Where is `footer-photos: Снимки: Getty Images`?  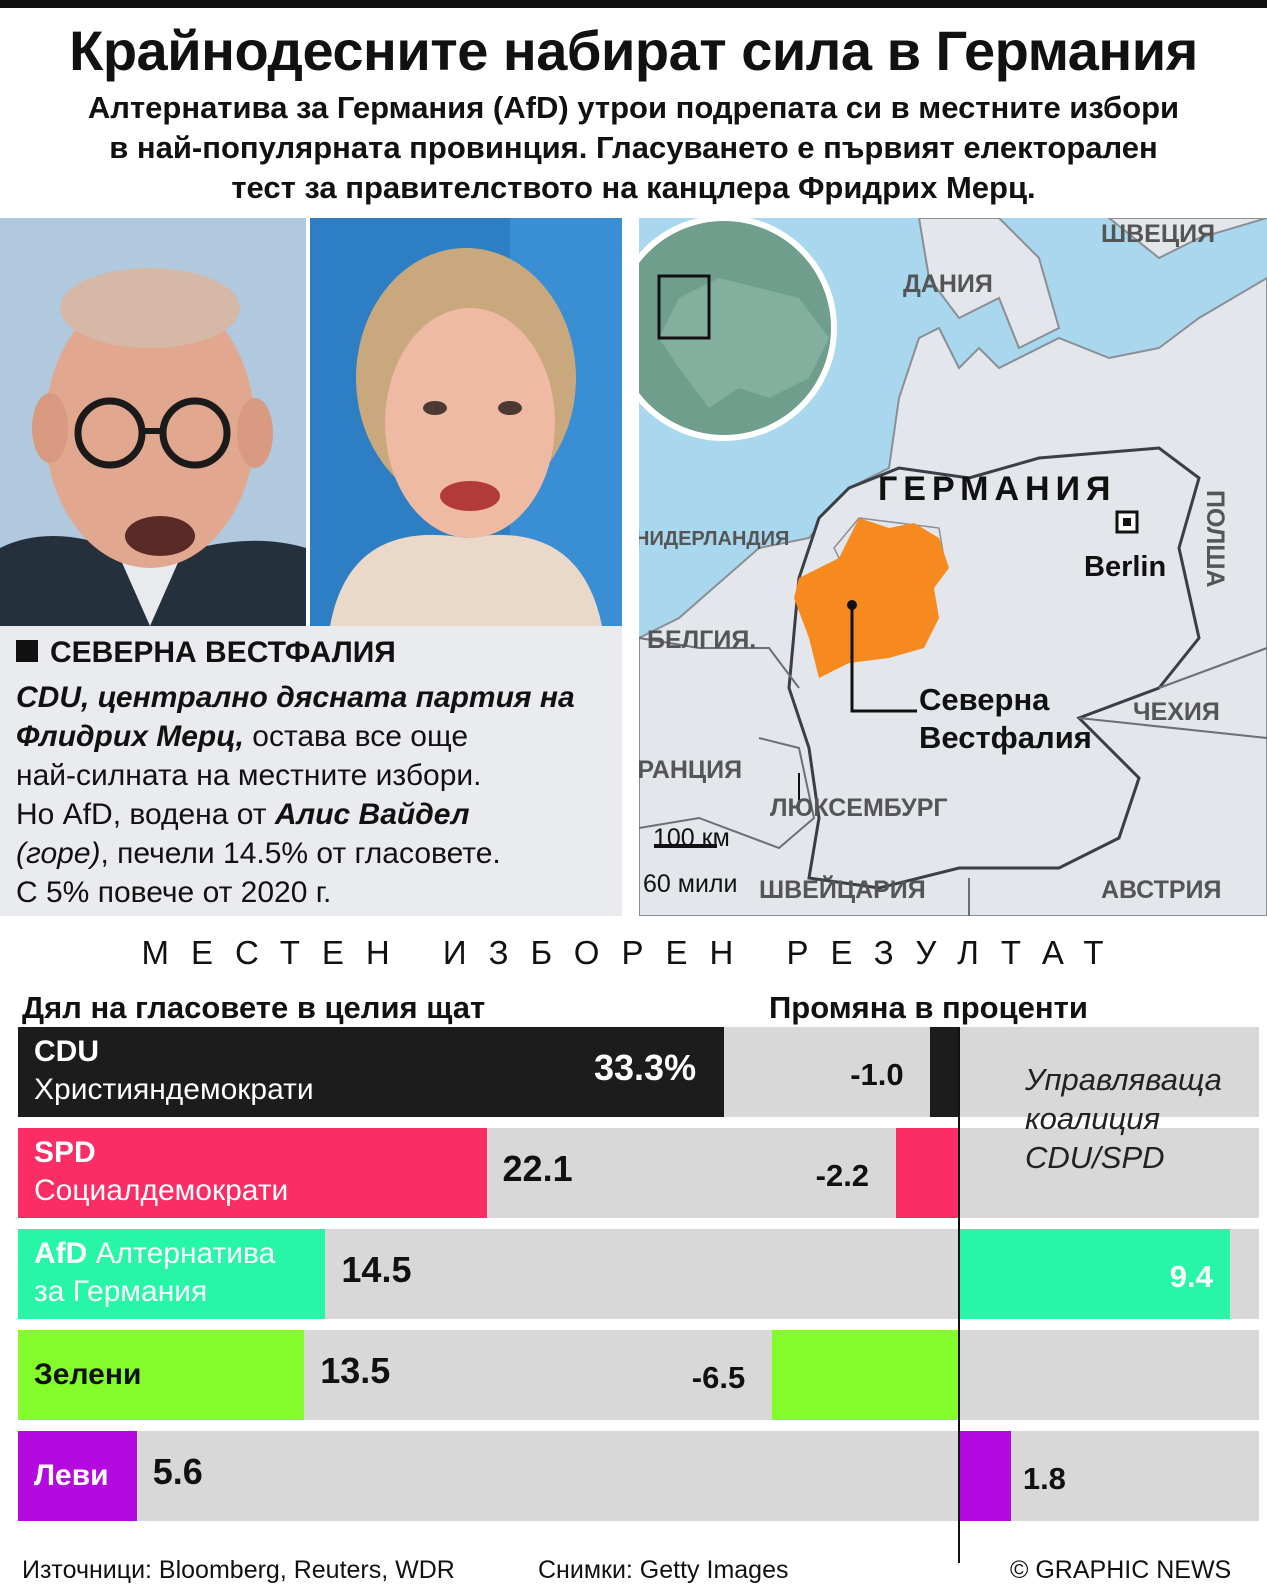 footer-photos: Снимки: Getty Images is located at coordinates (663, 1570).